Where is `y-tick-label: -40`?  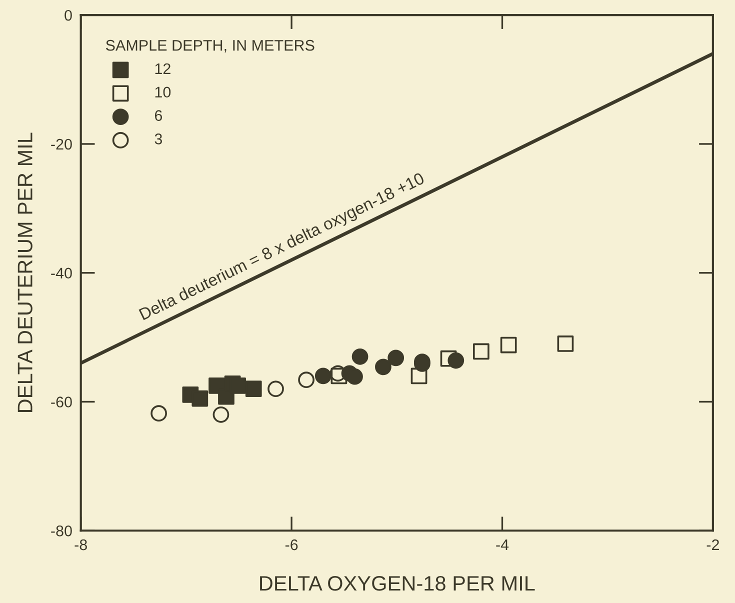 y-tick-label: -40 is located at coordinates (61, 273).